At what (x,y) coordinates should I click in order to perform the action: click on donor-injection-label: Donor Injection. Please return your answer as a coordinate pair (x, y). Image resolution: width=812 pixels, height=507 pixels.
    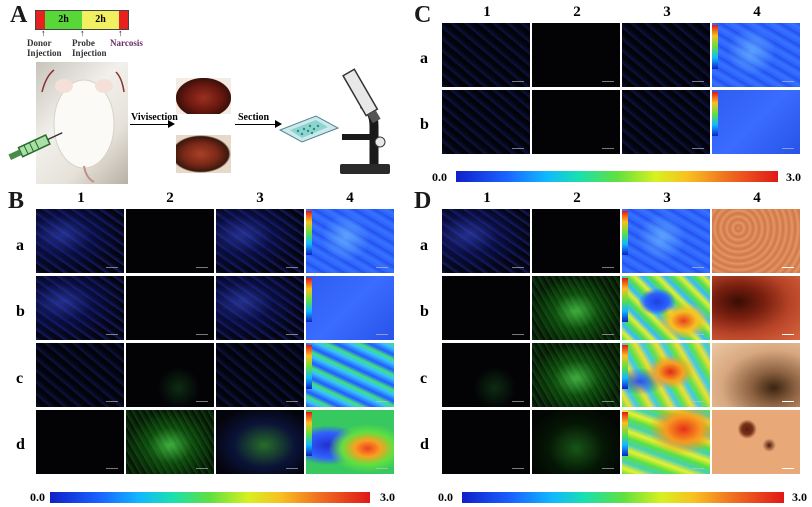
    Looking at the image, I should click on (44, 48).